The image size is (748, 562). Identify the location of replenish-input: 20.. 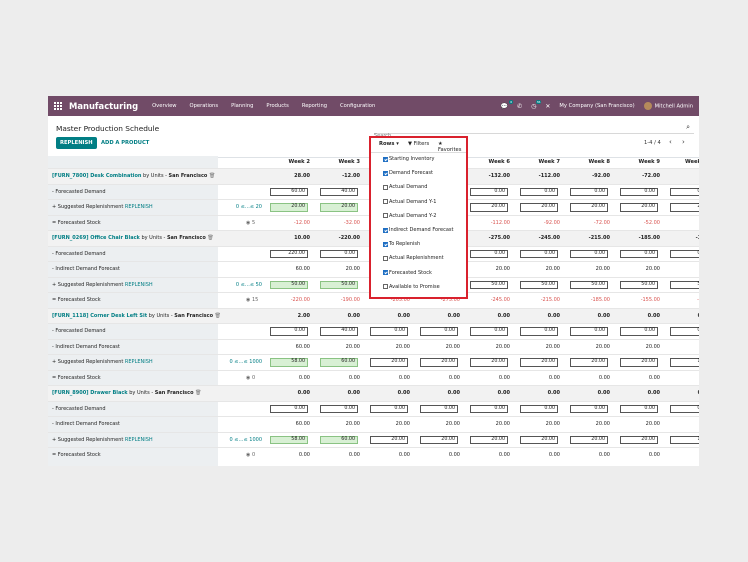
(684, 207).